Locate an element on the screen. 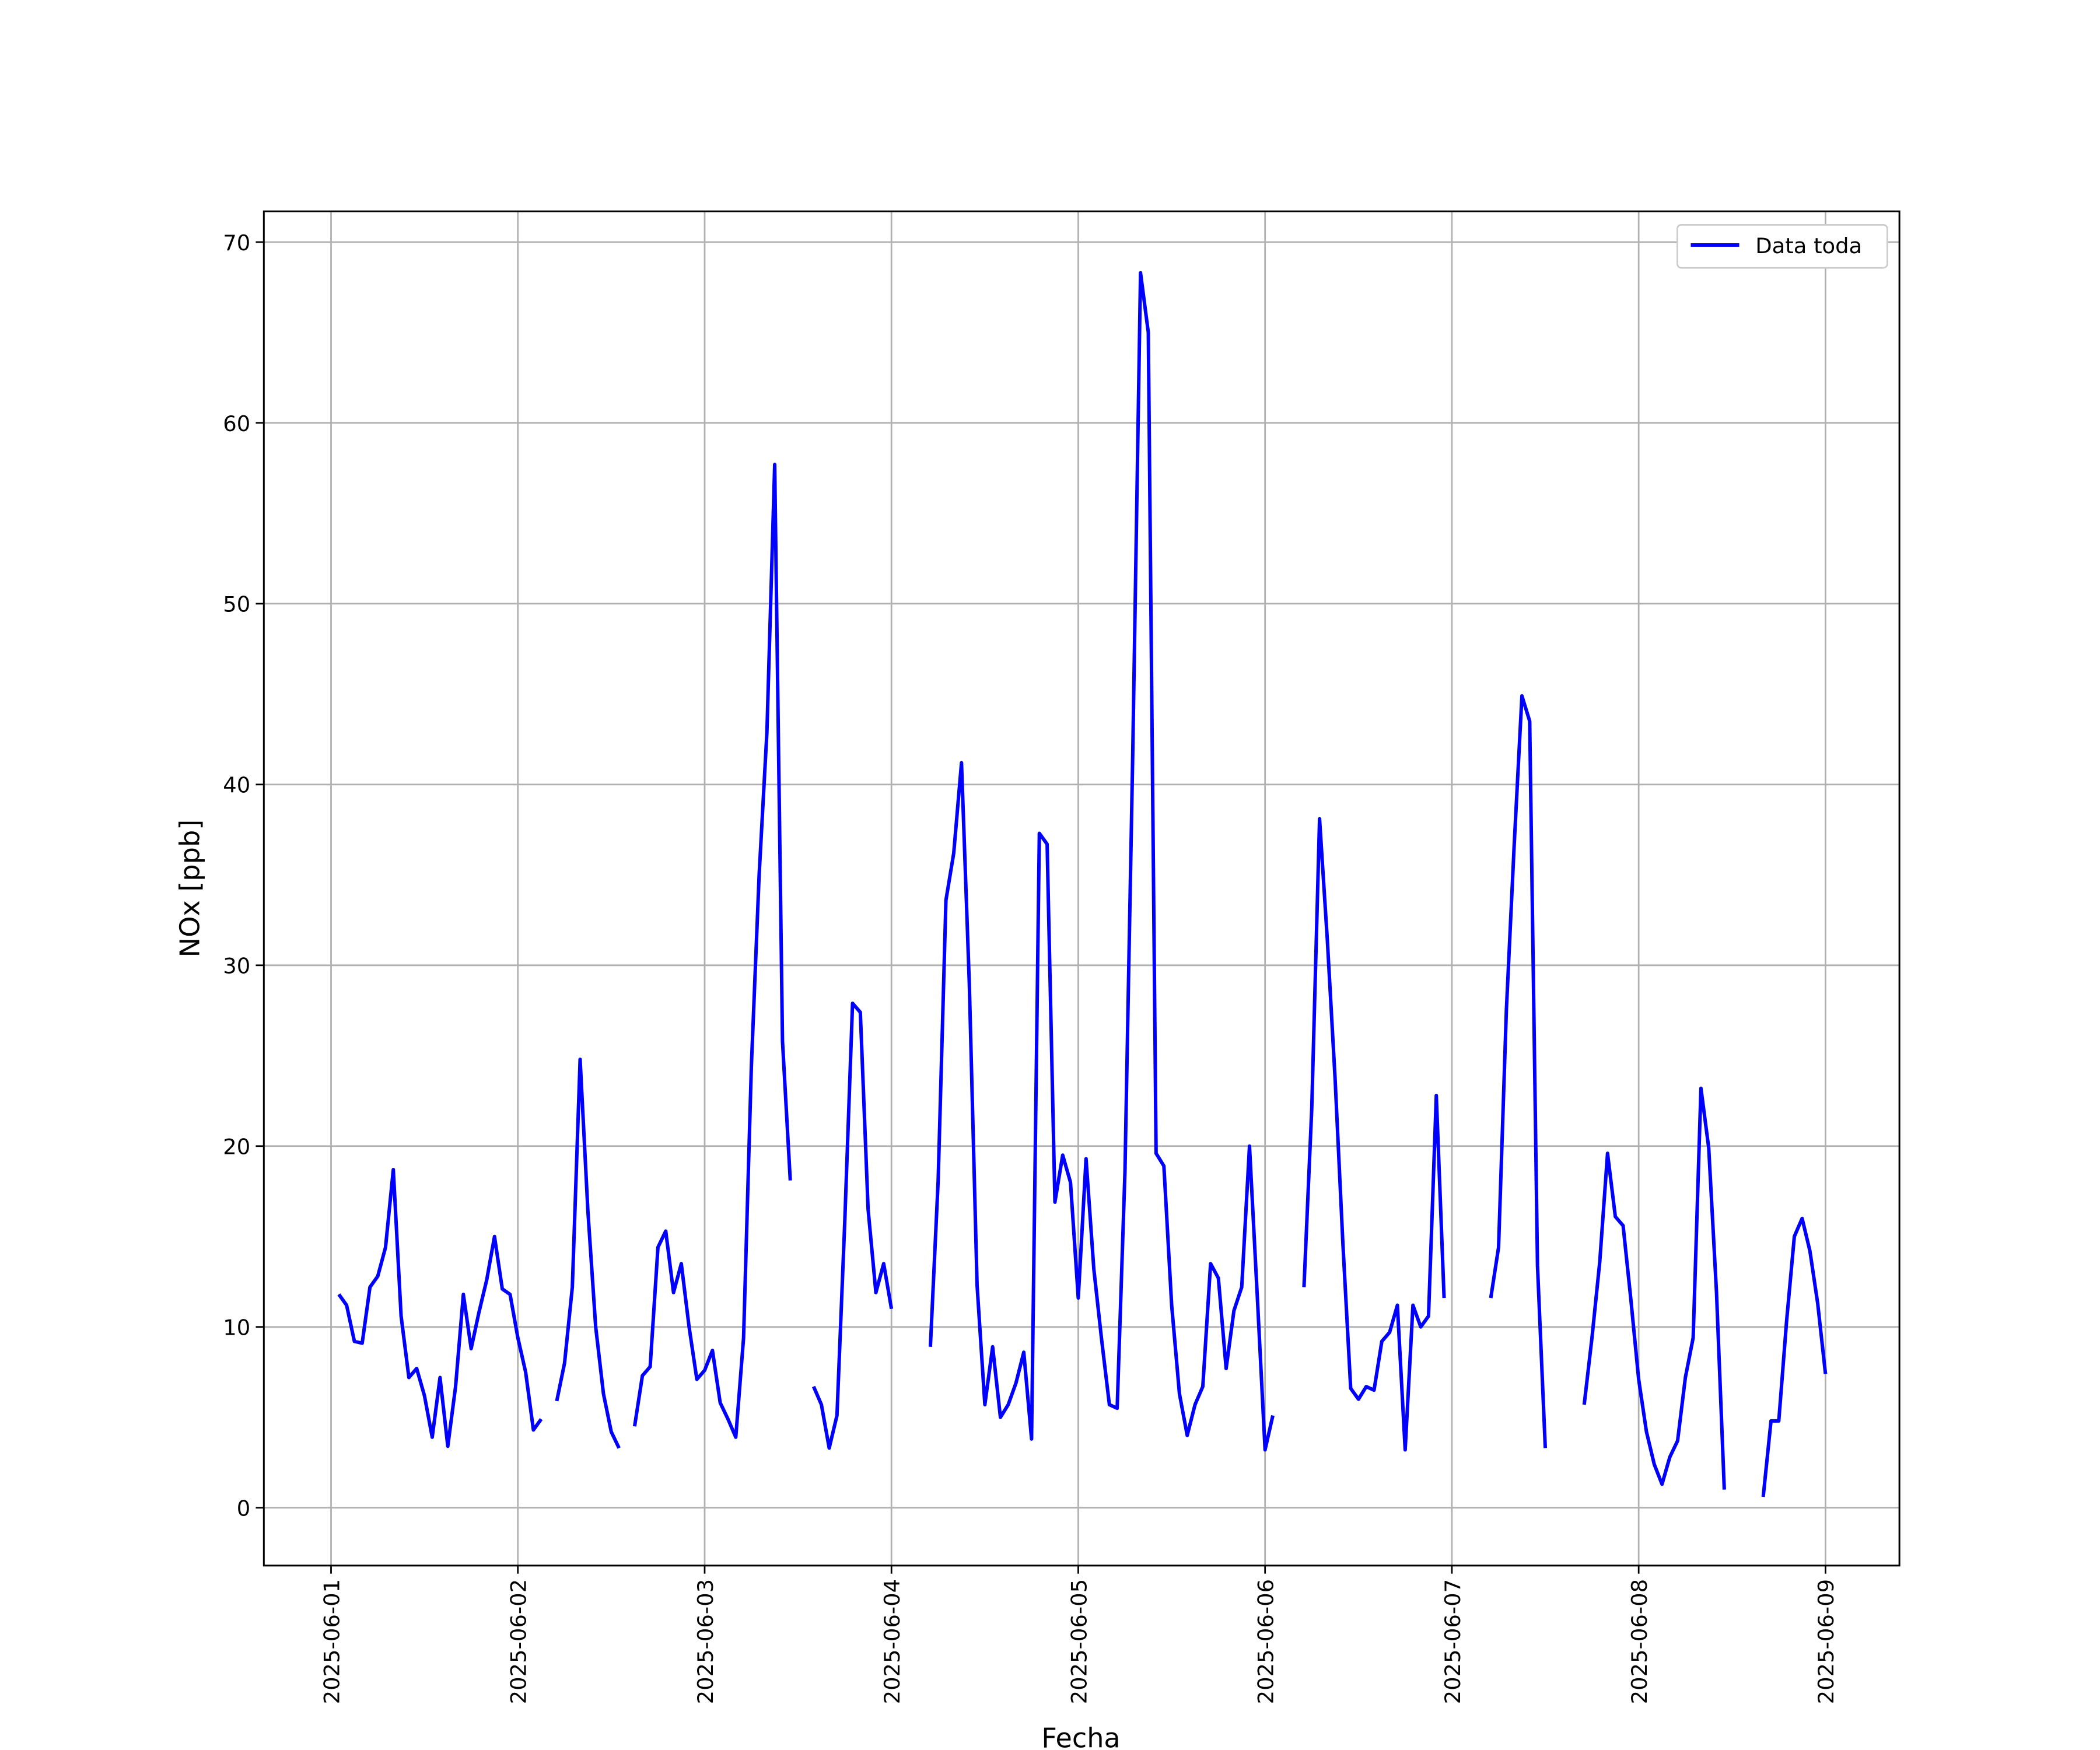  x-axis-label: Fecha is located at coordinates (1080, 1736).